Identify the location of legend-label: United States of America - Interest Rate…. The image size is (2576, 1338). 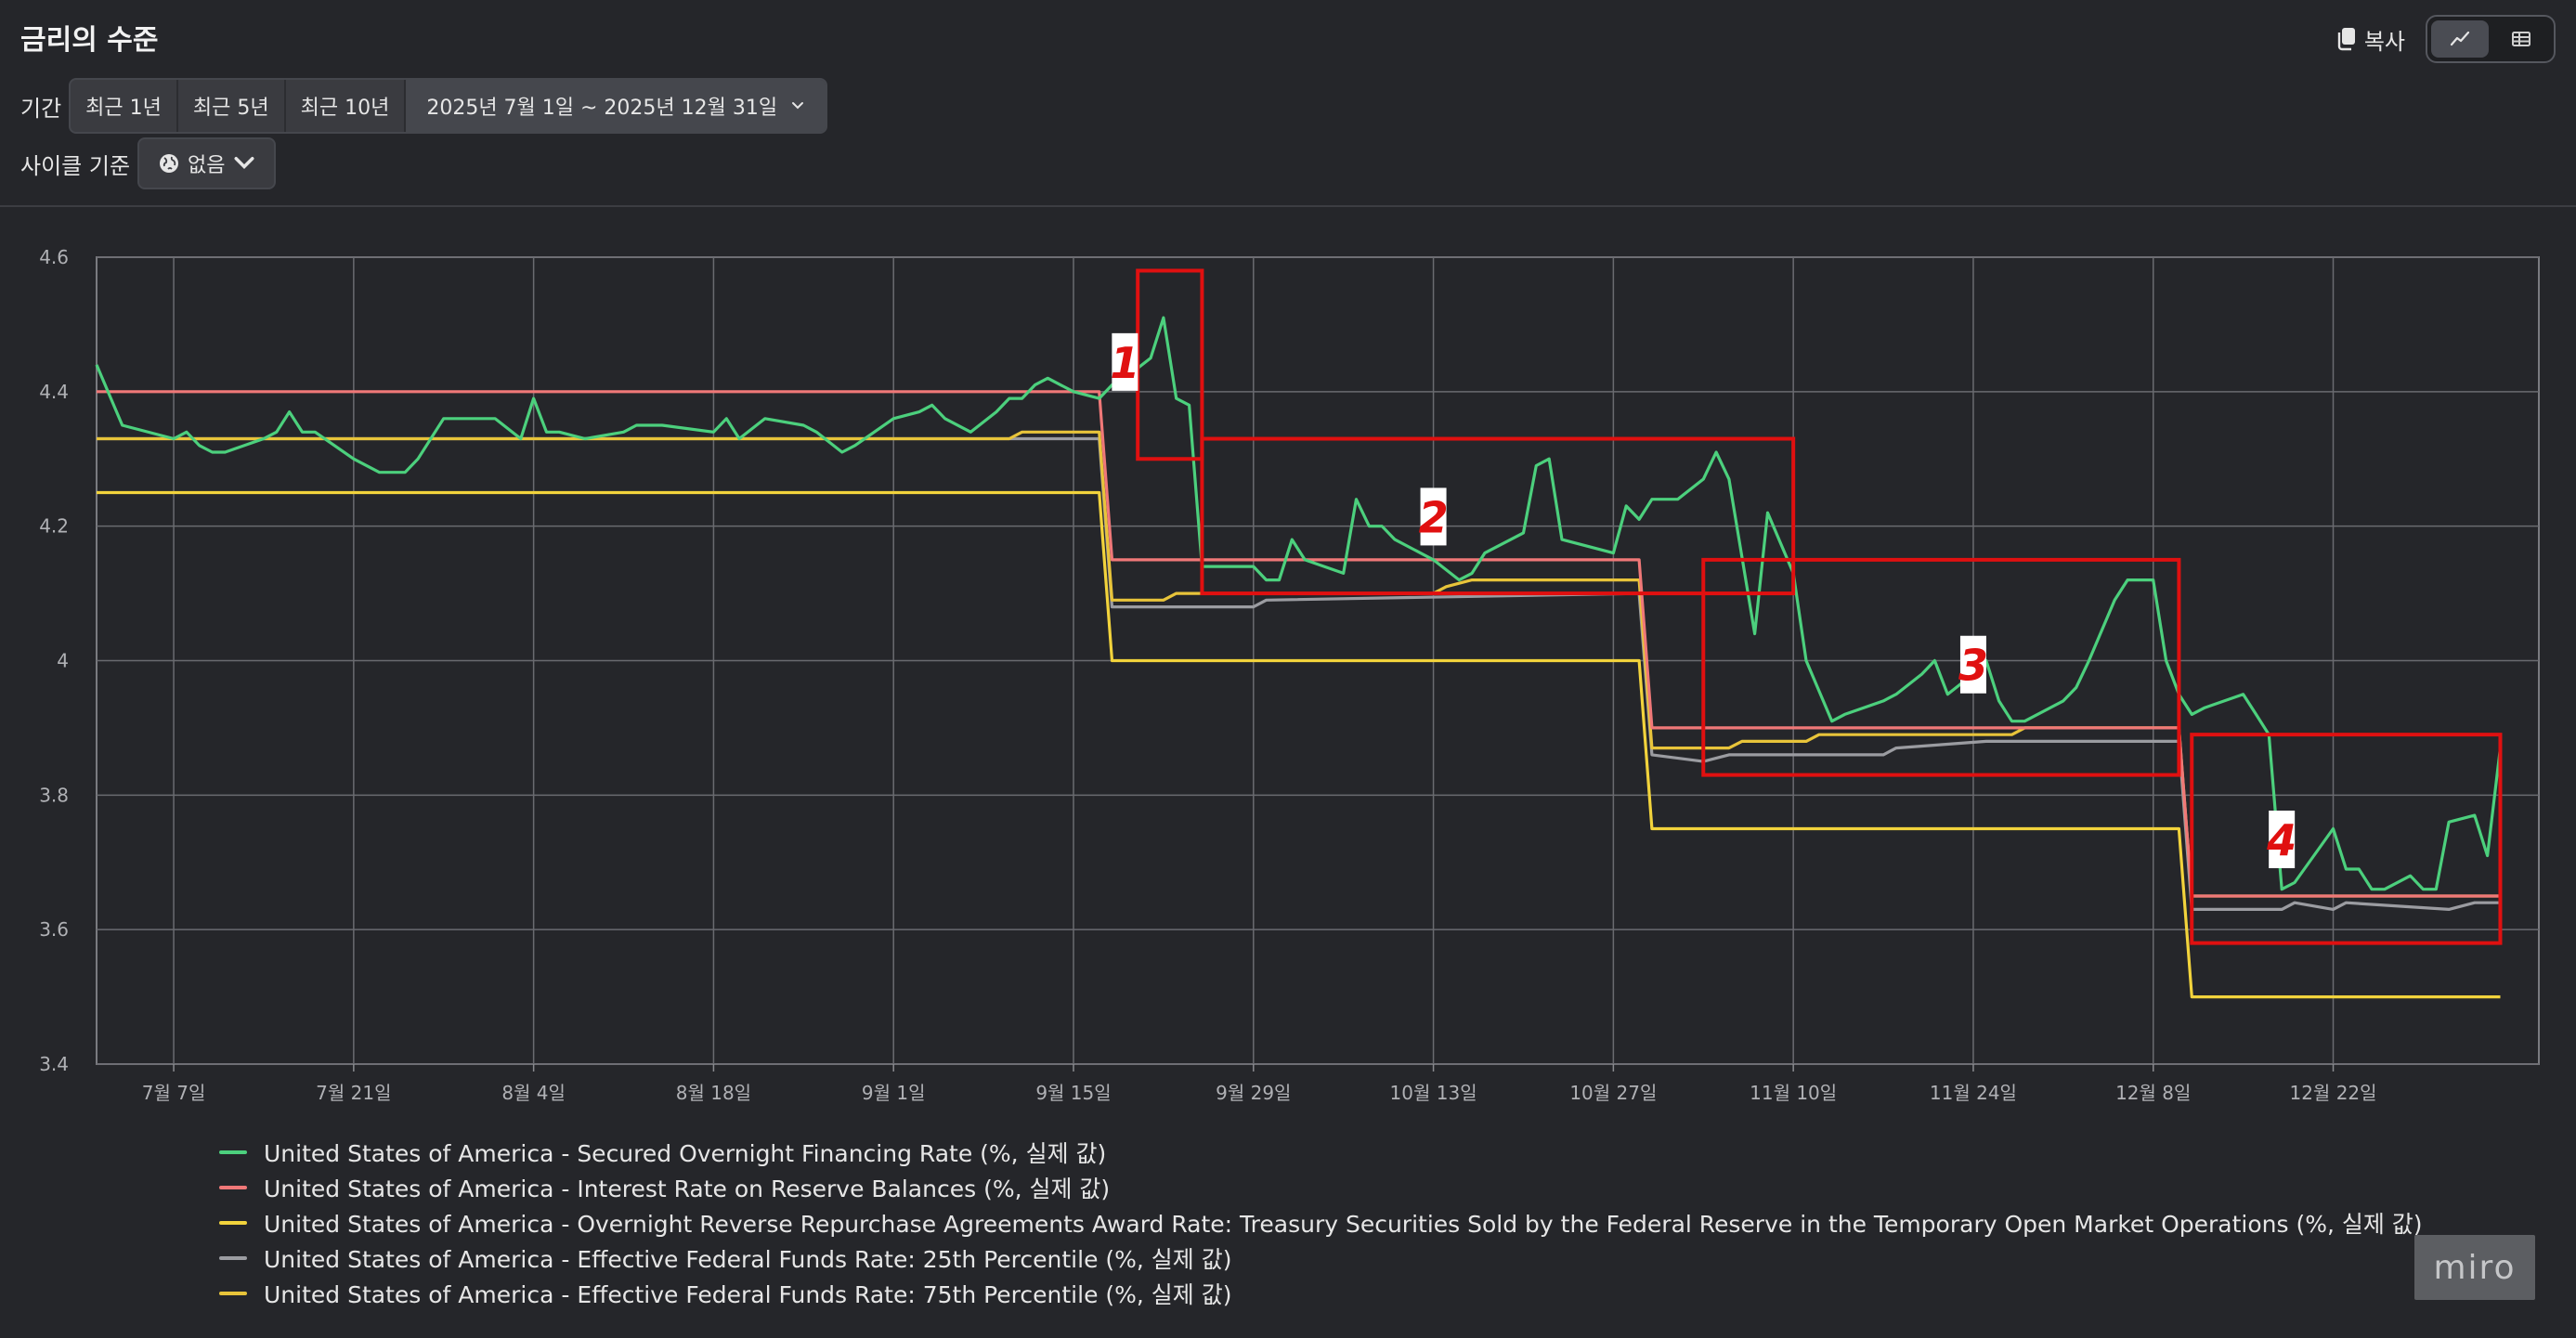
(687, 1189).